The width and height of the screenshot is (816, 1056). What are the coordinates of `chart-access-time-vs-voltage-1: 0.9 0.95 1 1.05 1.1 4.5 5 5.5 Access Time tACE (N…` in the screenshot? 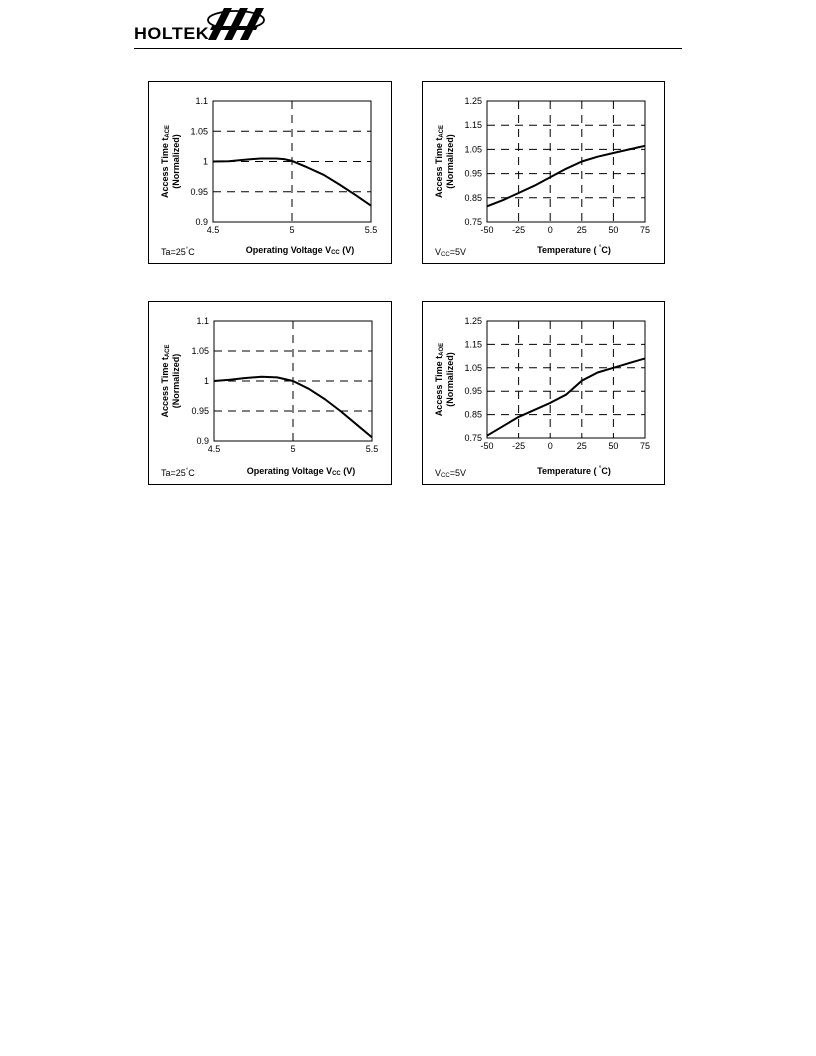 It's located at (270, 172).